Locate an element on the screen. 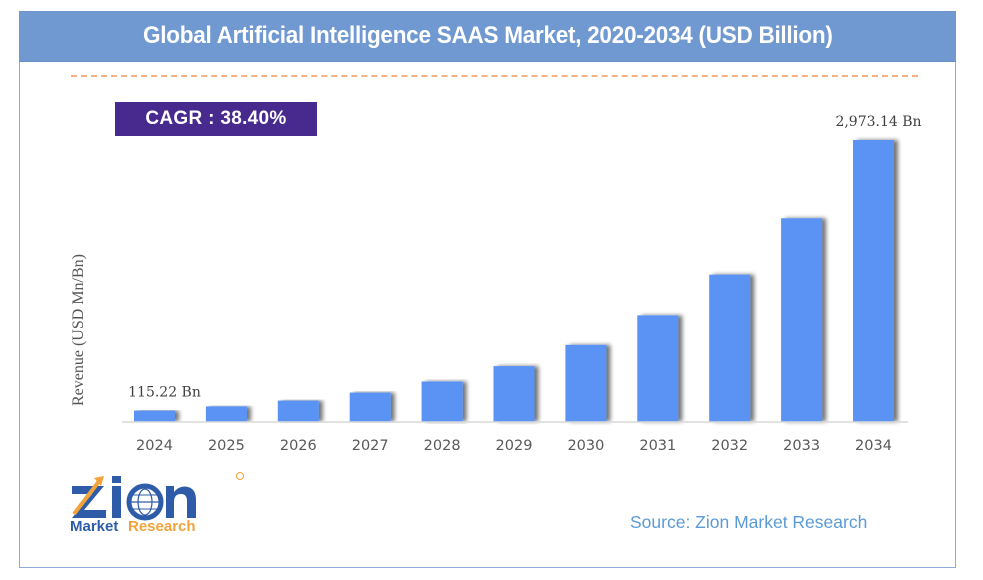  x-tick-2029: 2029 is located at coordinates (514, 446).